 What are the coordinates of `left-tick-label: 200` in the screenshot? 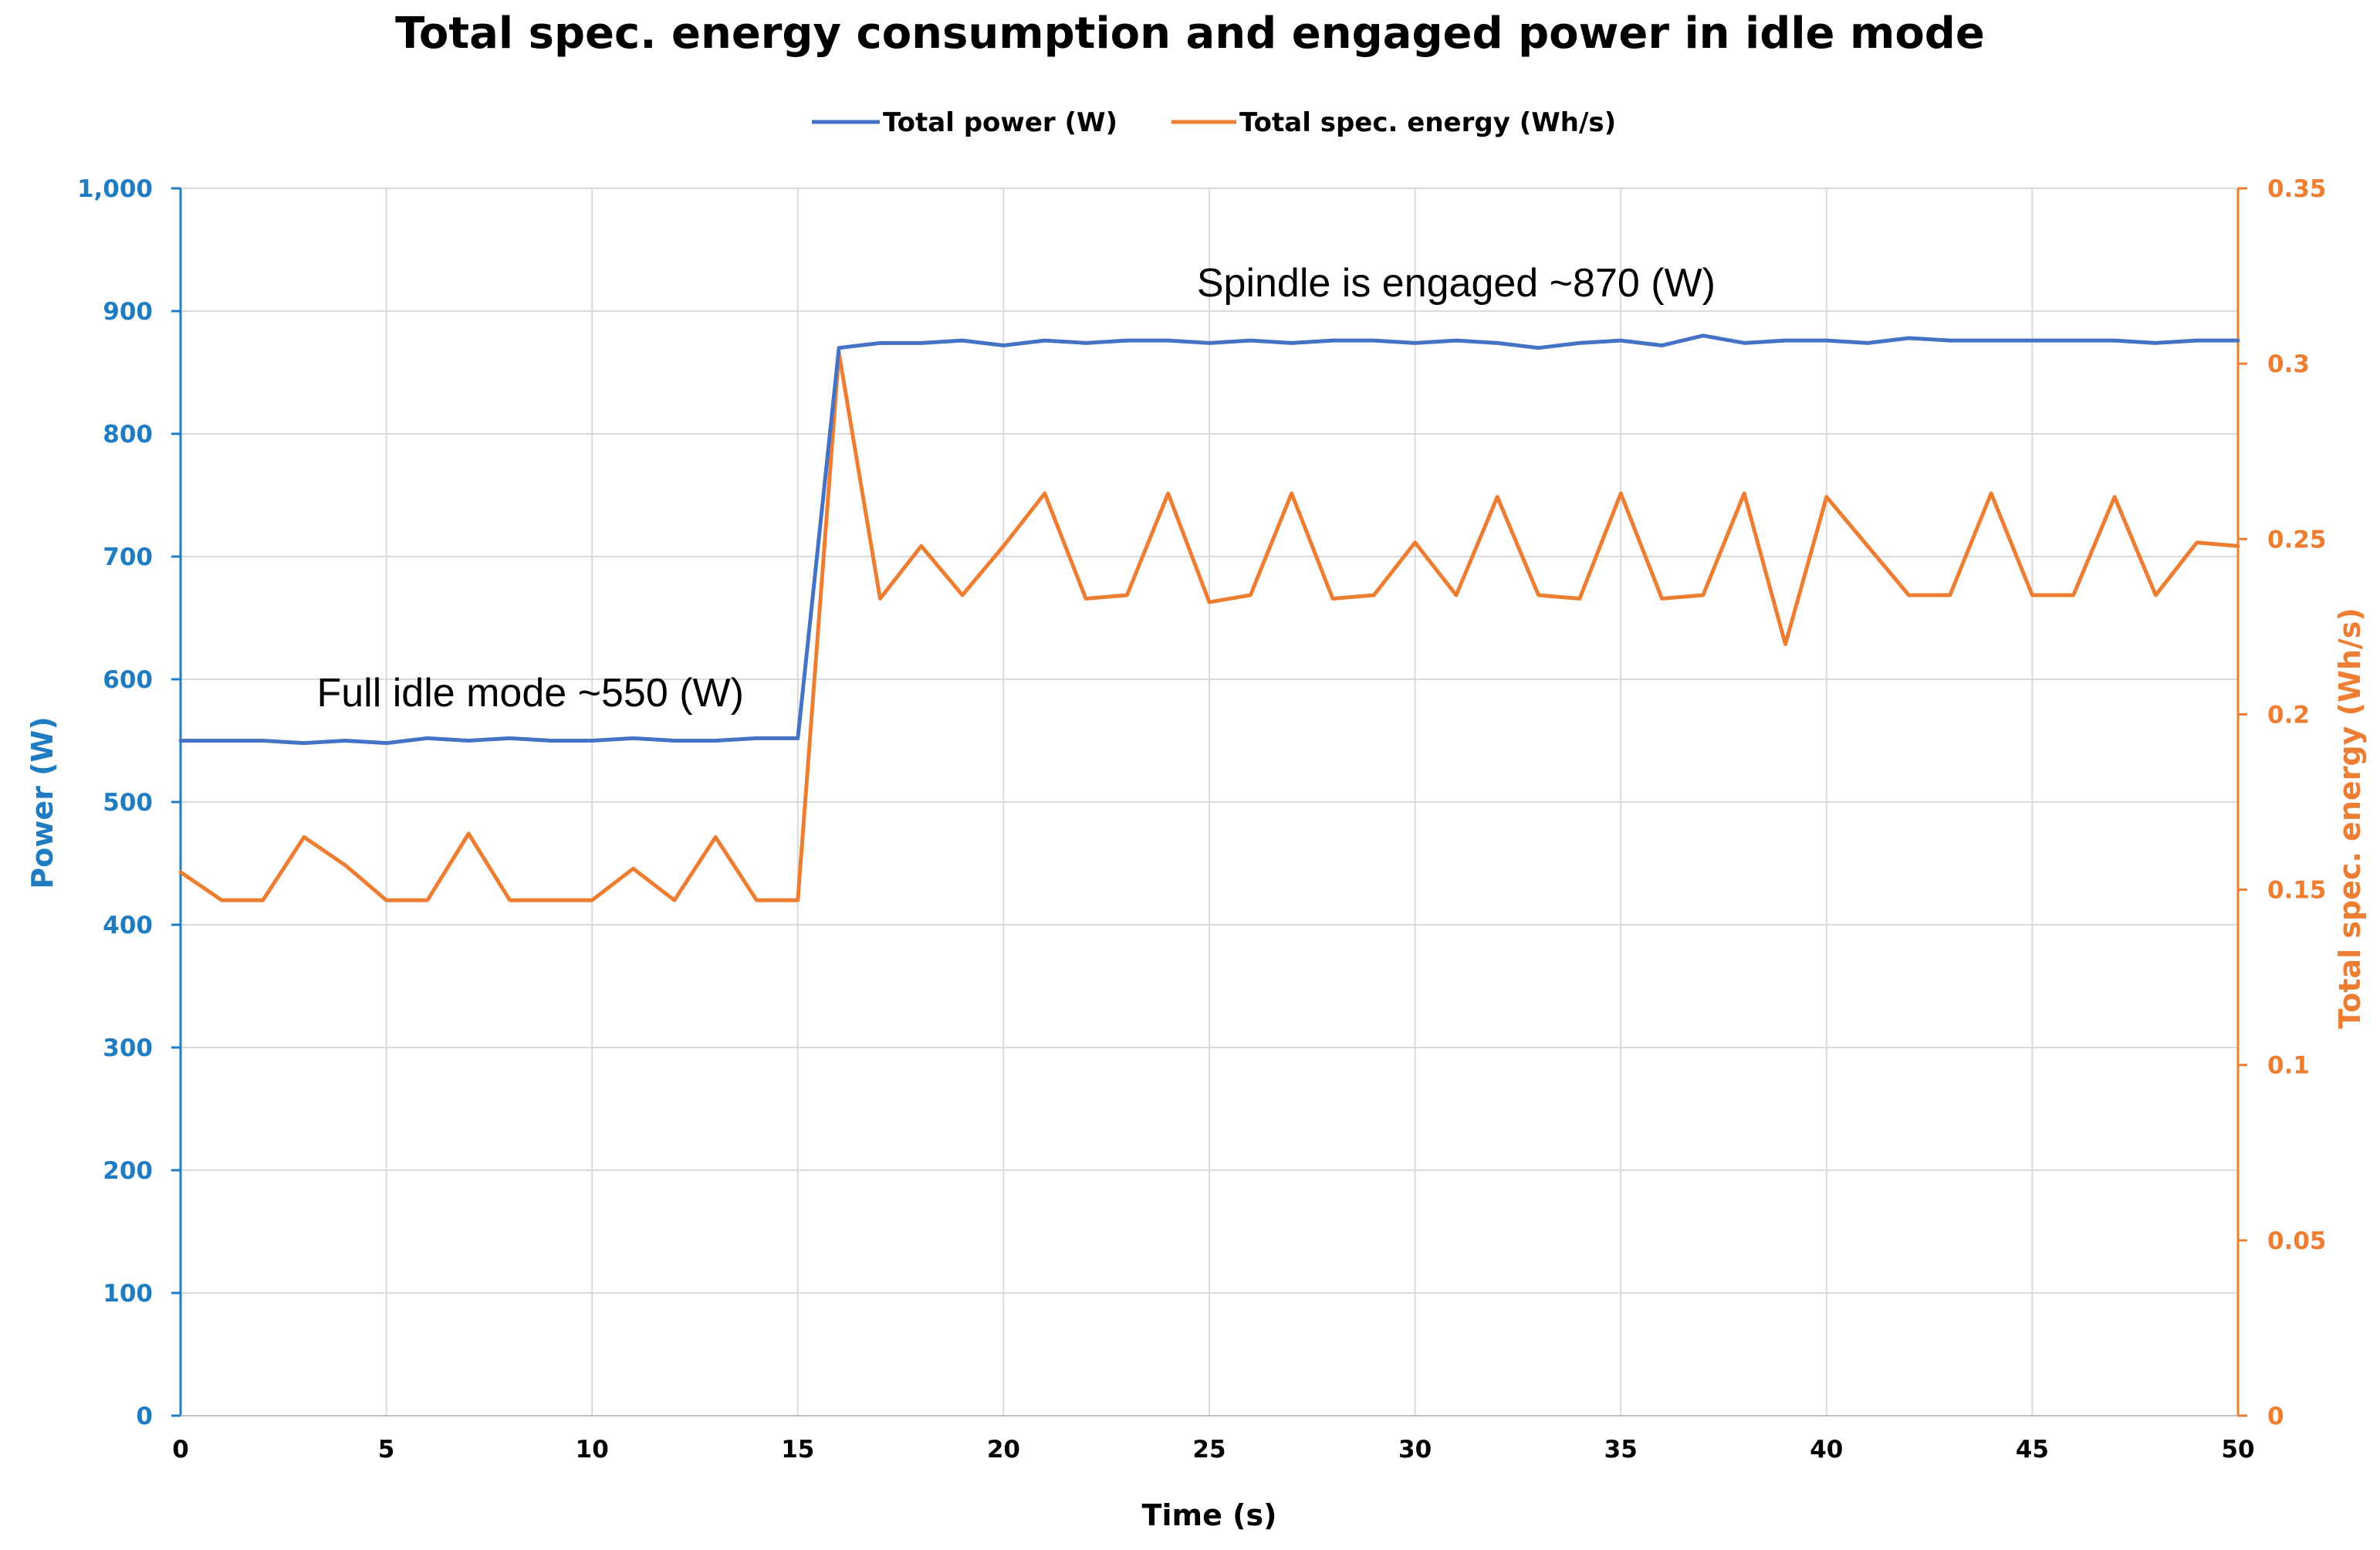 It's located at (128, 1171).